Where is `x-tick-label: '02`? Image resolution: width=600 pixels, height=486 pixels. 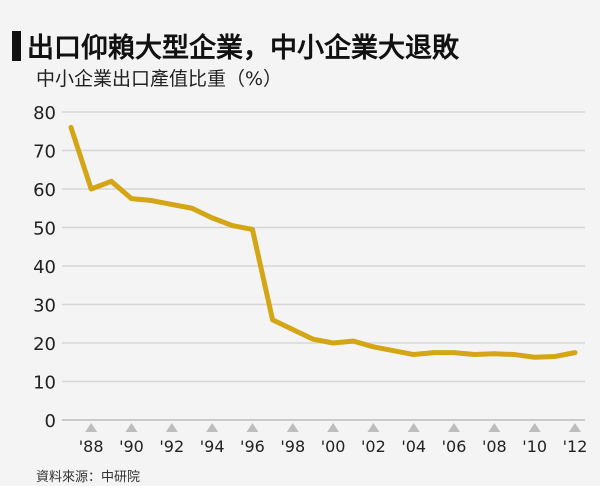 x-tick-label: '02 is located at coordinates (373, 446).